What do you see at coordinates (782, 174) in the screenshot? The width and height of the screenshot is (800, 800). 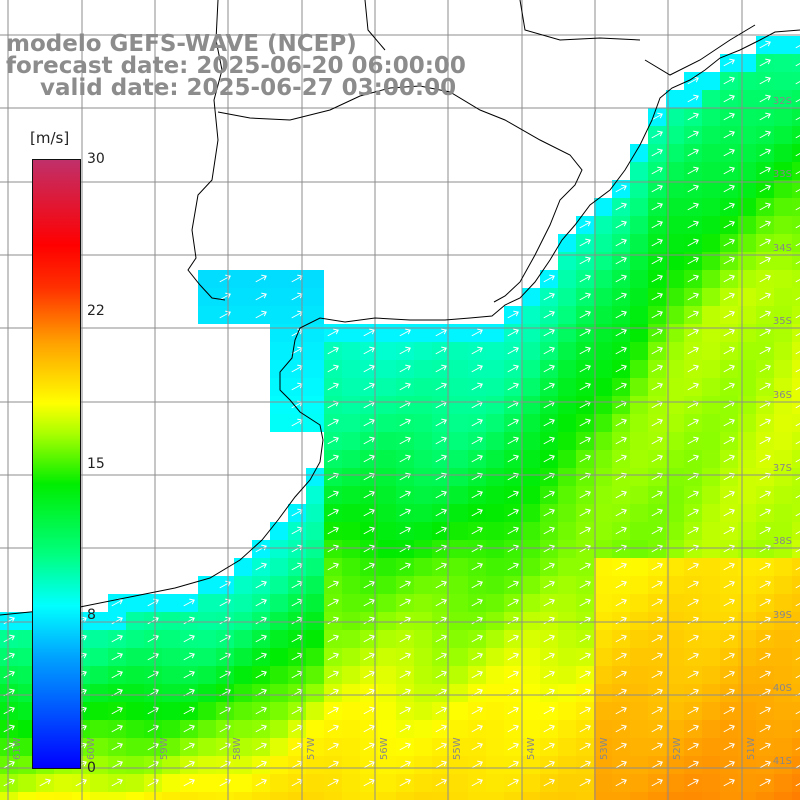 I see `lat-label: 33S` at bounding box center [782, 174].